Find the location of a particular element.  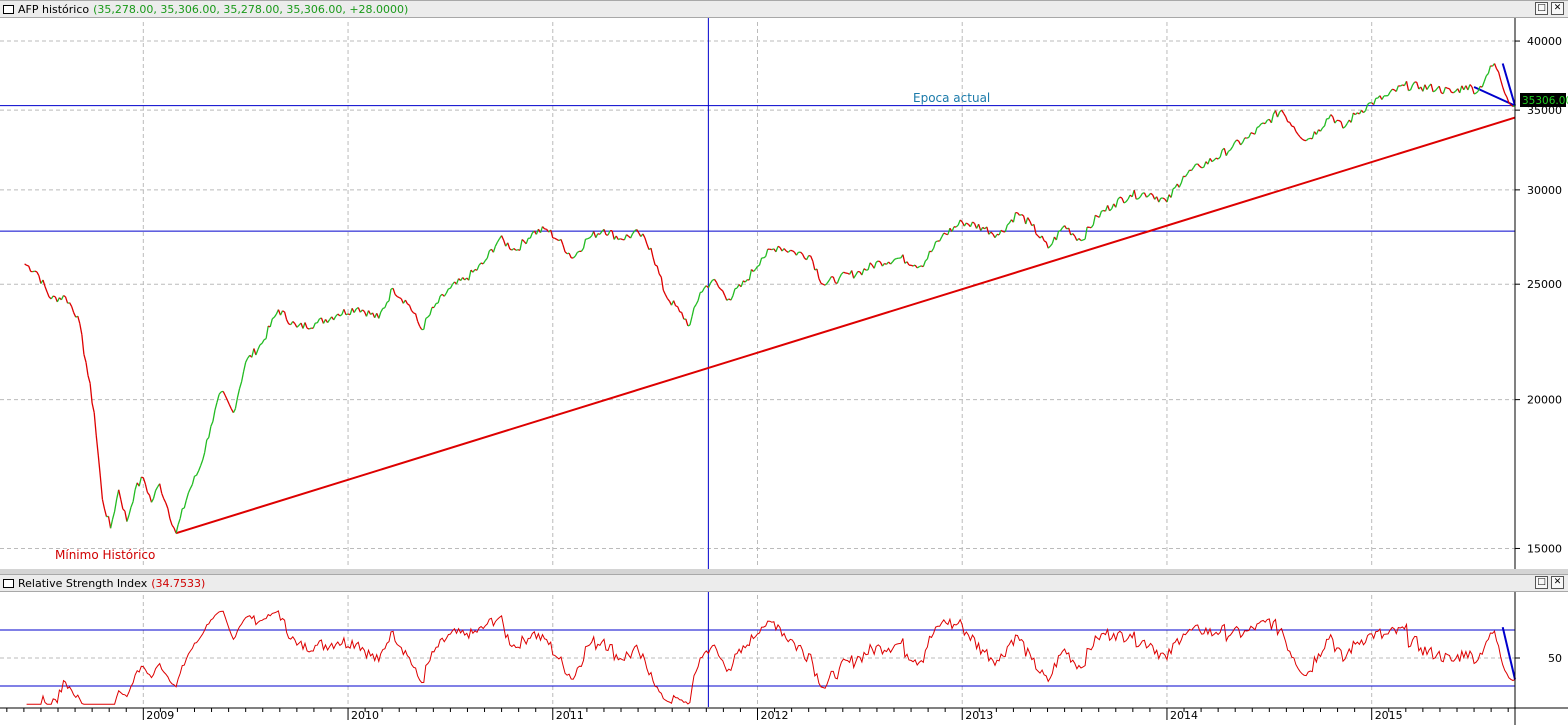

rsi-restore-button: □ is located at coordinates (1541, 582).